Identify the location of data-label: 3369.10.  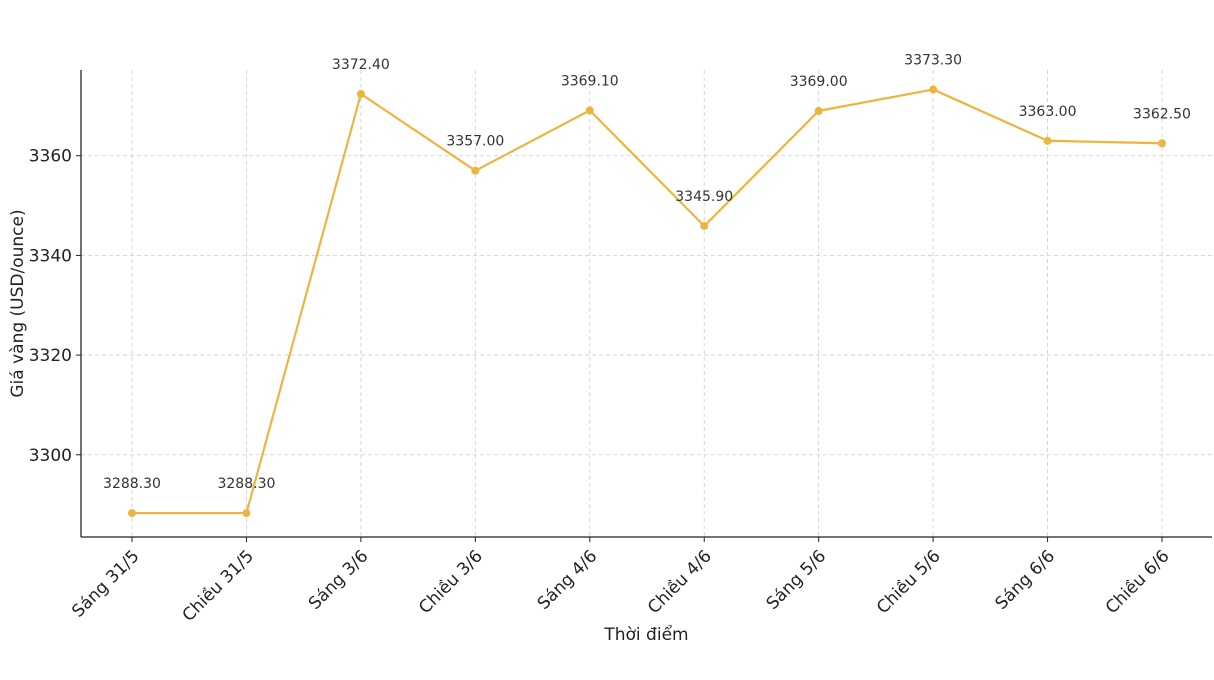
(590, 81).